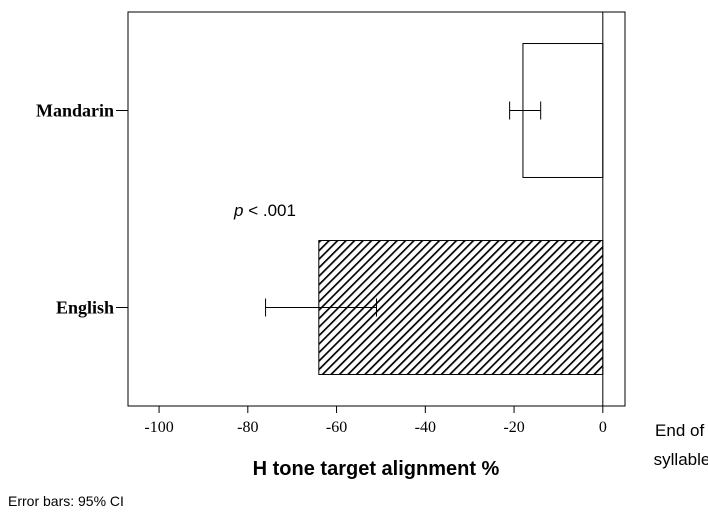 This screenshot has height=515, width=708. What do you see at coordinates (425, 427) in the screenshot?
I see `x-tick-label: -40` at bounding box center [425, 427].